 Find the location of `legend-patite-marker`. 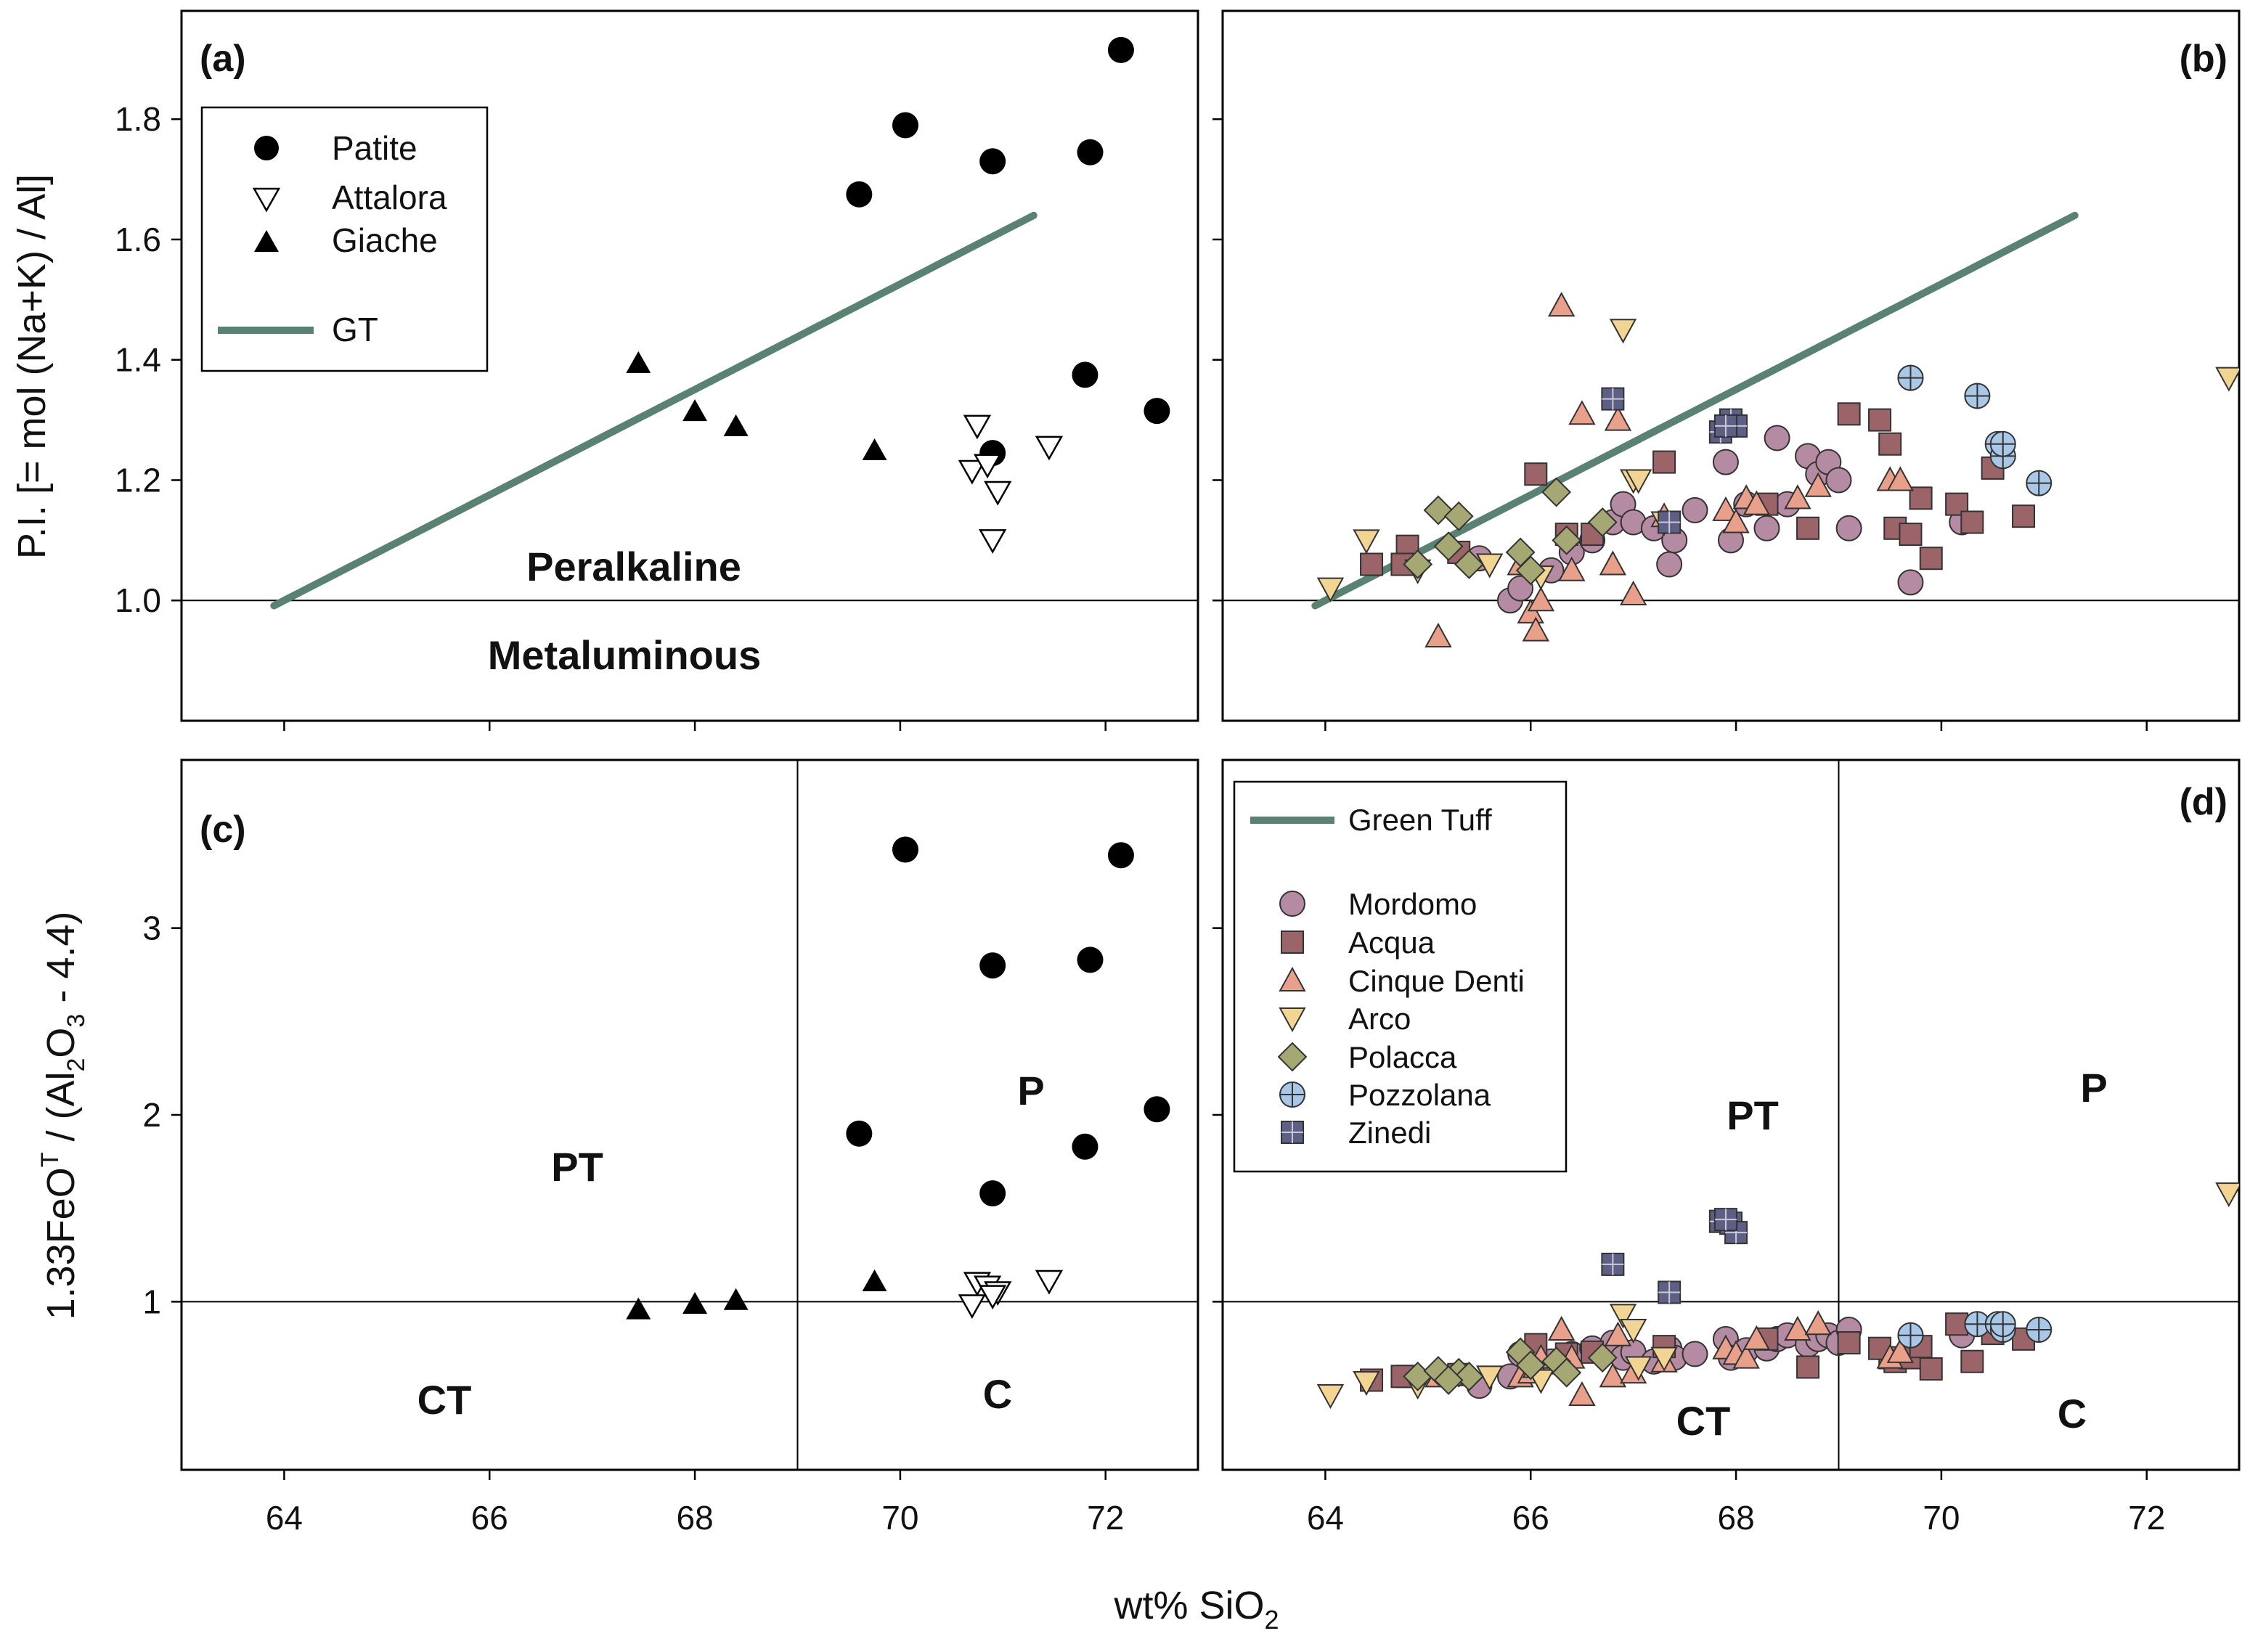

legend-patite-marker is located at coordinates (266, 148).